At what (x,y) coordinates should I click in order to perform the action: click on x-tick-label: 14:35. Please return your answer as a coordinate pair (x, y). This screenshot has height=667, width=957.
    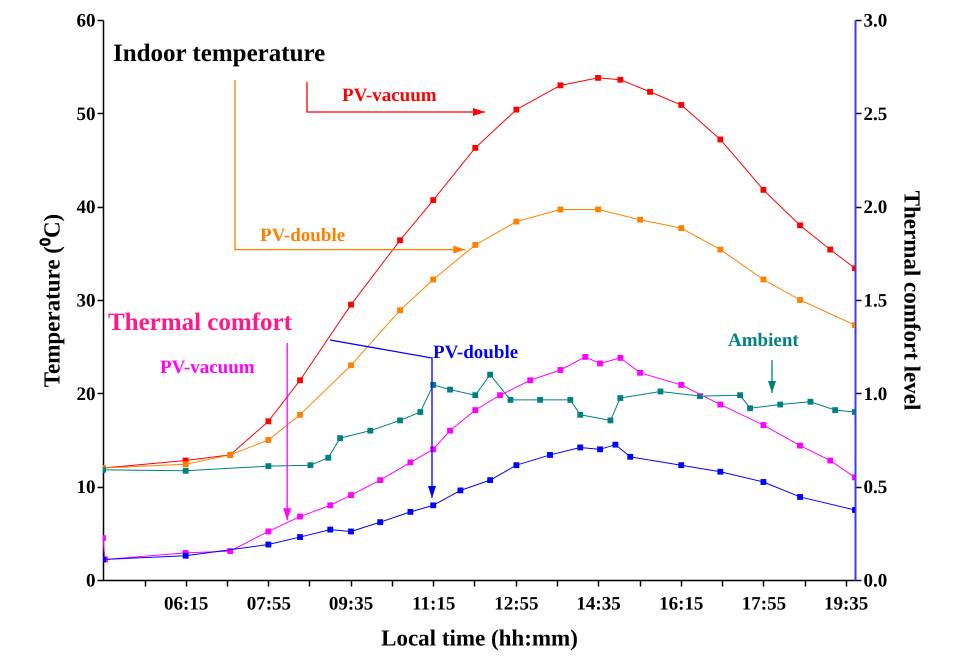
    Looking at the image, I should click on (598, 604).